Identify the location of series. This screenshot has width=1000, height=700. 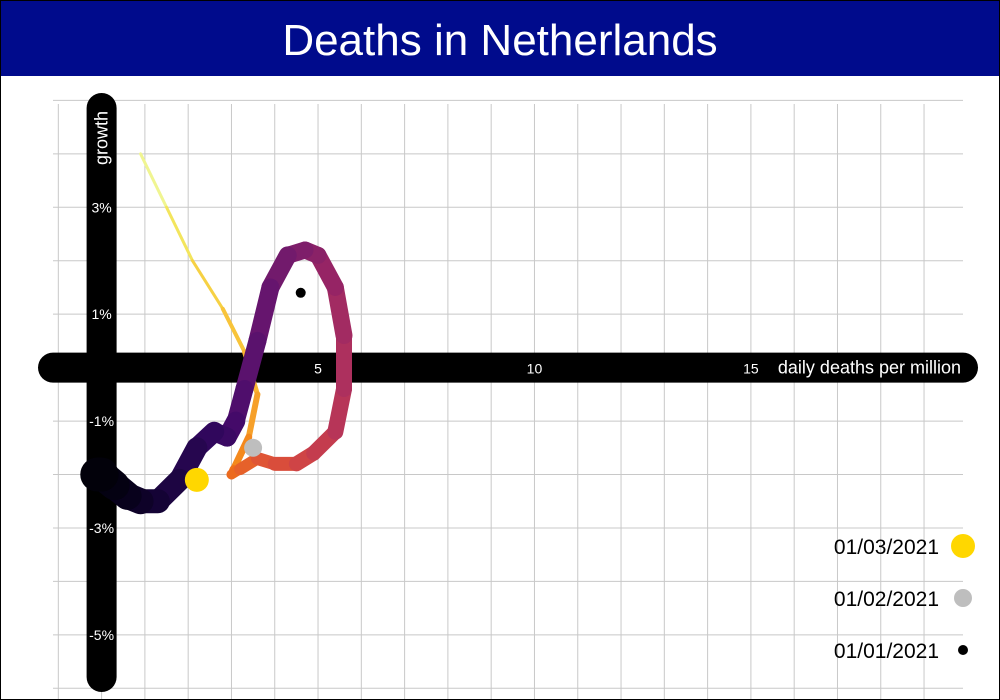
(216, 333).